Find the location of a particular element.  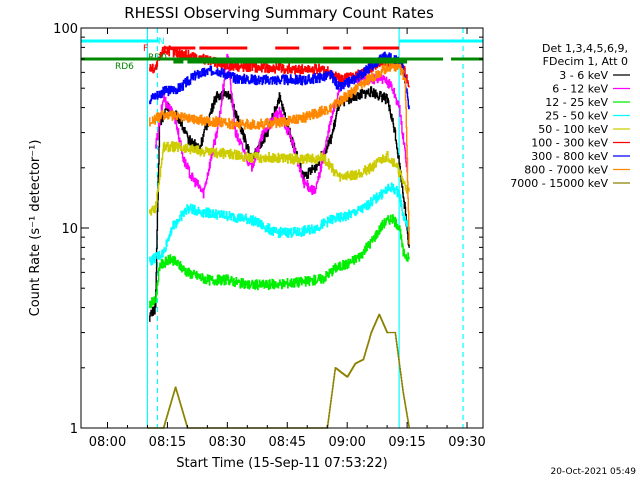

x-tick-label-6: 09:15 is located at coordinates (406, 442).